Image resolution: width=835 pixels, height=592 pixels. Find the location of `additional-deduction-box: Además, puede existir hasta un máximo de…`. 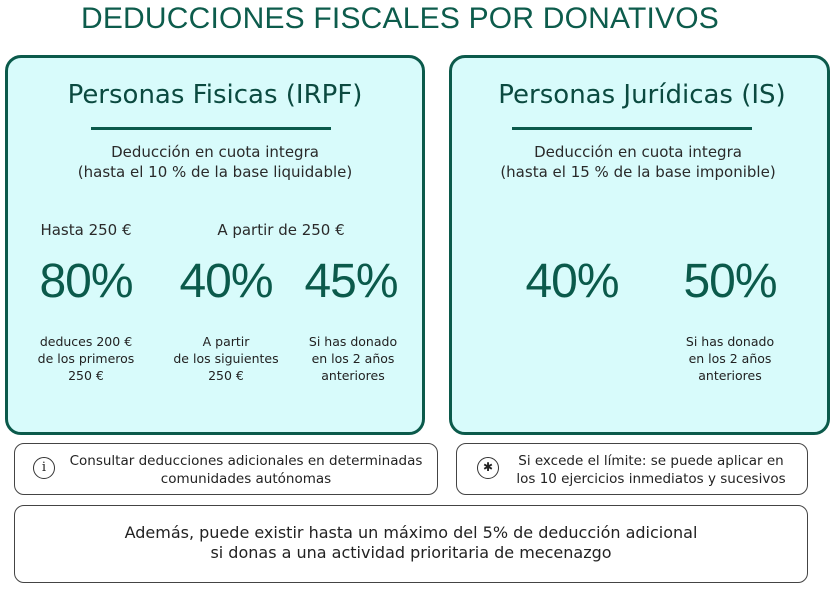

additional-deduction-box: Además, puede existir hasta un máximo de… is located at coordinates (411, 544).